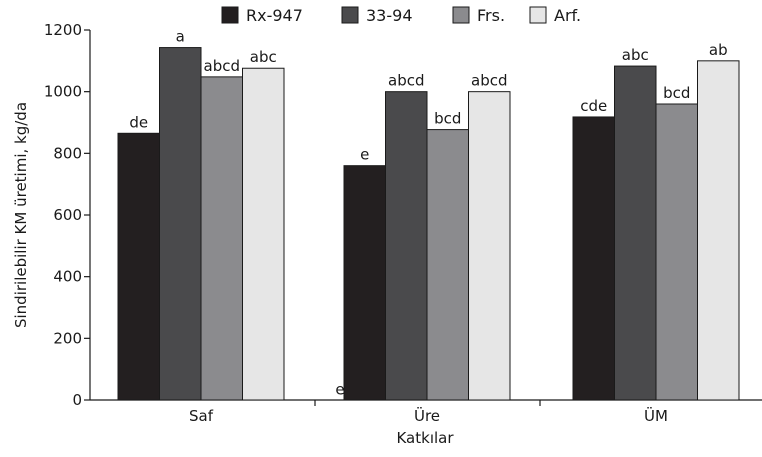 This screenshot has height=457, width=762. What do you see at coordinates (138, 122) in the screenshot?
I see `significance-label: de` at bounding box center [138, 122].